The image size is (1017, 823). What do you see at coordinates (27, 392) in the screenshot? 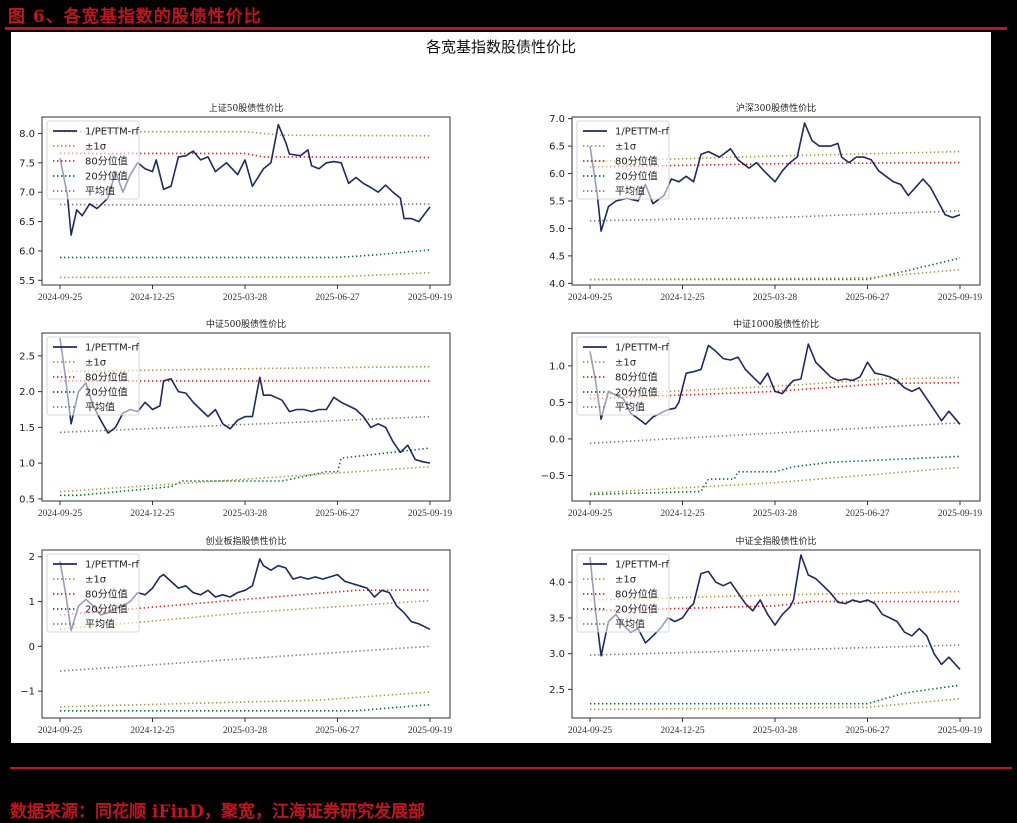
I see `y-tick-label: 2.0` at bounding box center [27, 392].